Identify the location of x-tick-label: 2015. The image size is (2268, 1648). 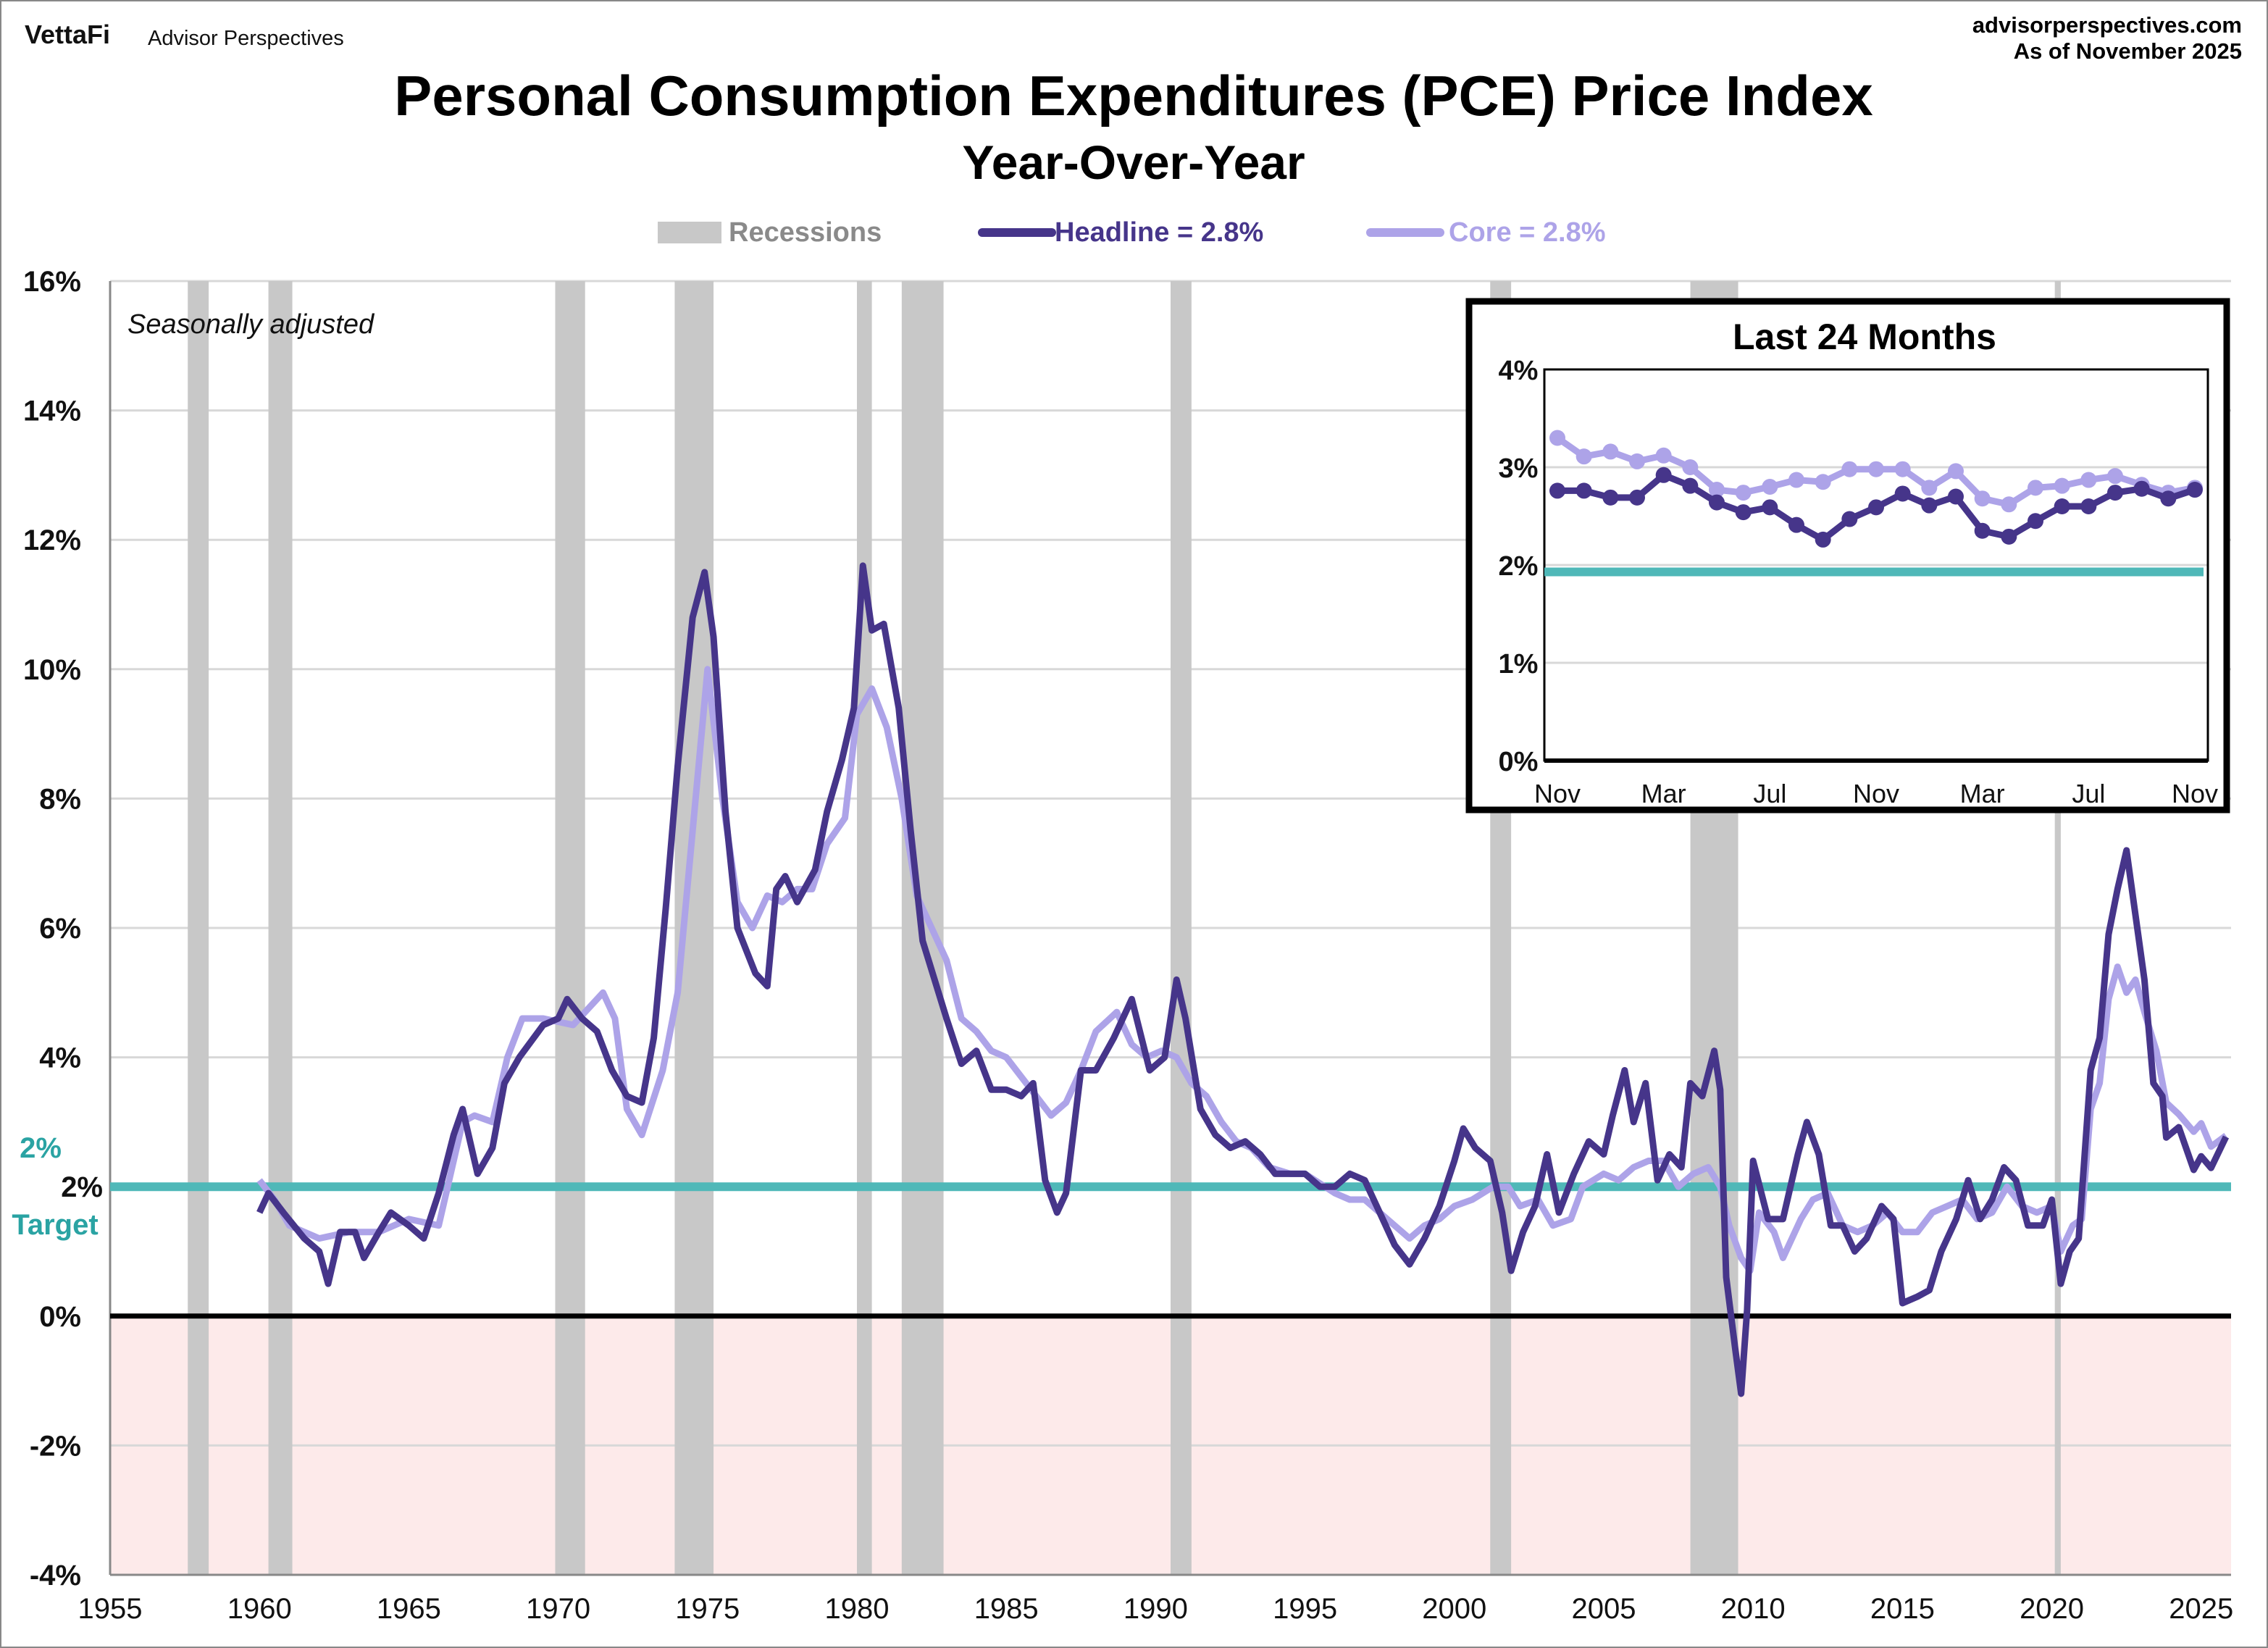
(1903, 1609).